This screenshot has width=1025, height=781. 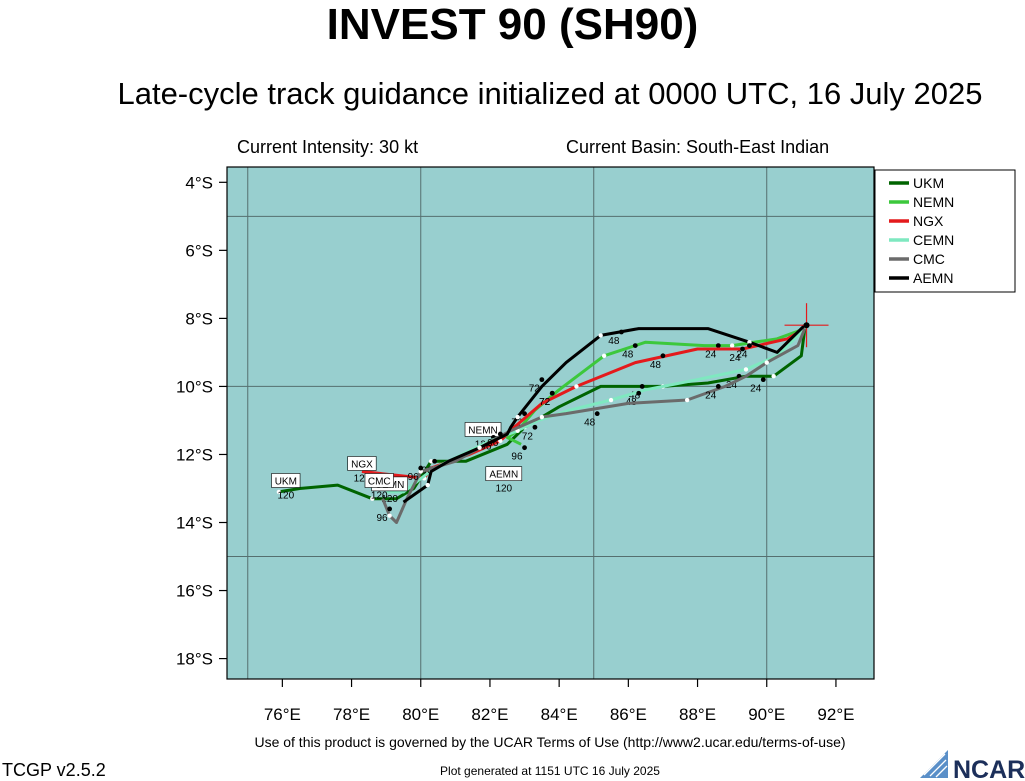 I want to click on lon-tick-label: 84°E, so click(x=559, y=714).